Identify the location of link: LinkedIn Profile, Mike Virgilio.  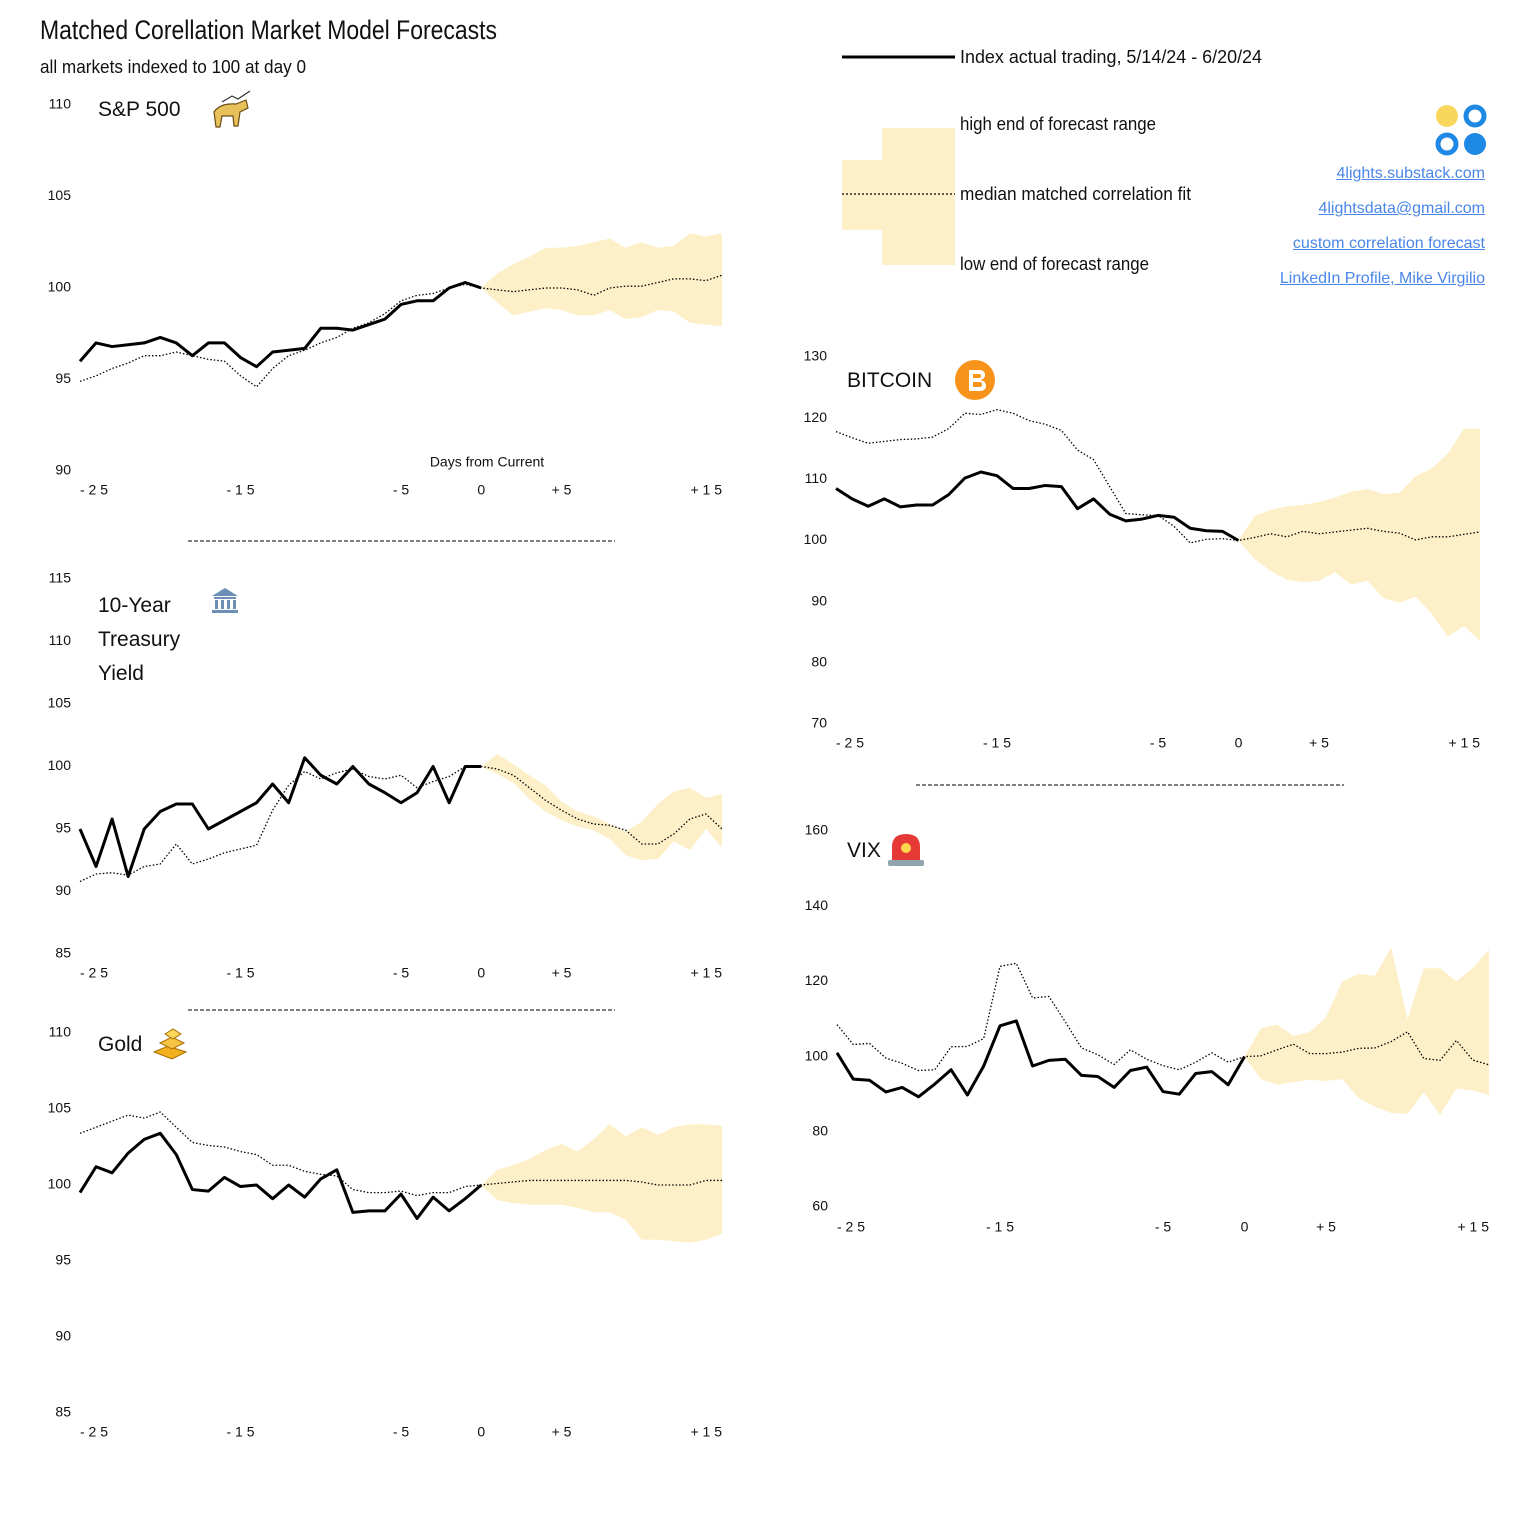
(1382, 278).